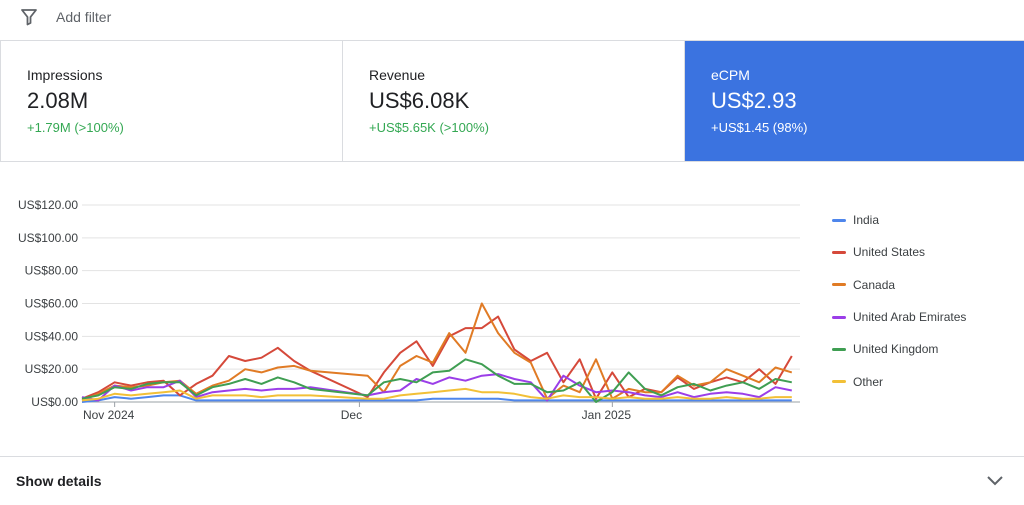 This screenshot has width=1024, height=505. What do you see at coordinates (866, 220) in the screenshot?
I see `legend-label: India` at bounding box center [866, 220].